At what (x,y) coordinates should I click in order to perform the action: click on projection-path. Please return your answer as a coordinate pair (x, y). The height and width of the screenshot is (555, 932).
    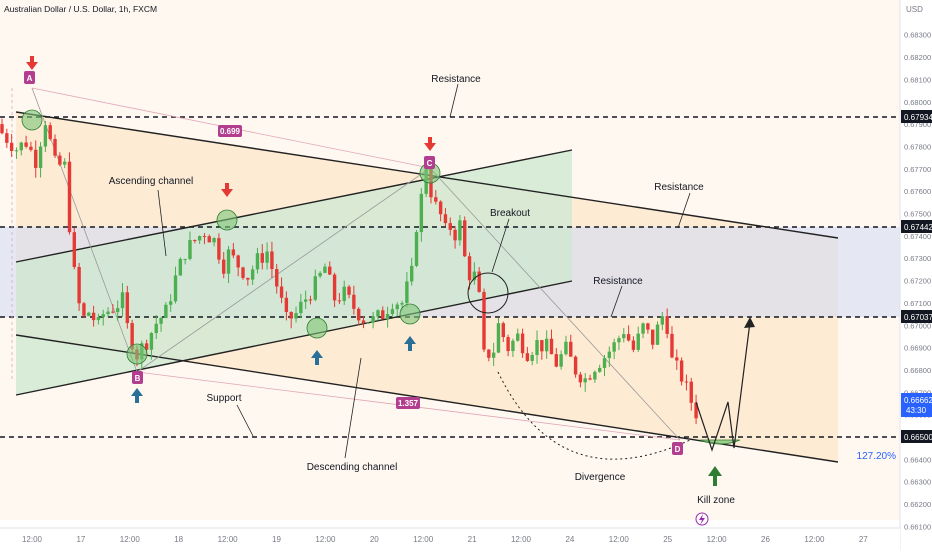
    Looking at the image, I should click on (723, 386).